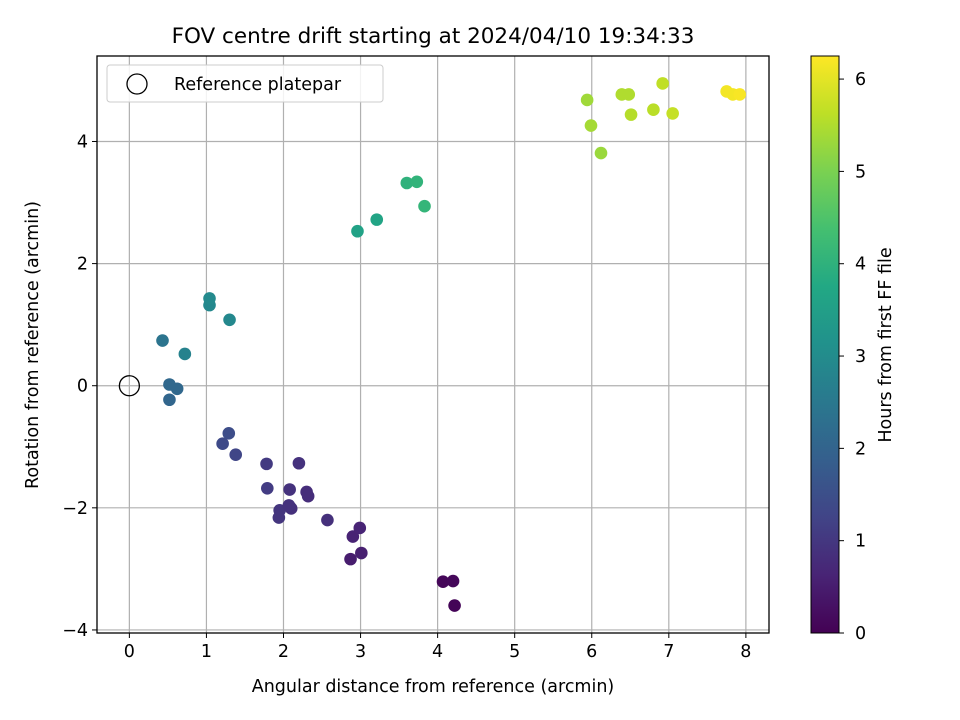  What do you see at coordinates (75, 631) in the screenshot?
I see `y-tick-label: −4` at bounding box center [75, 631].